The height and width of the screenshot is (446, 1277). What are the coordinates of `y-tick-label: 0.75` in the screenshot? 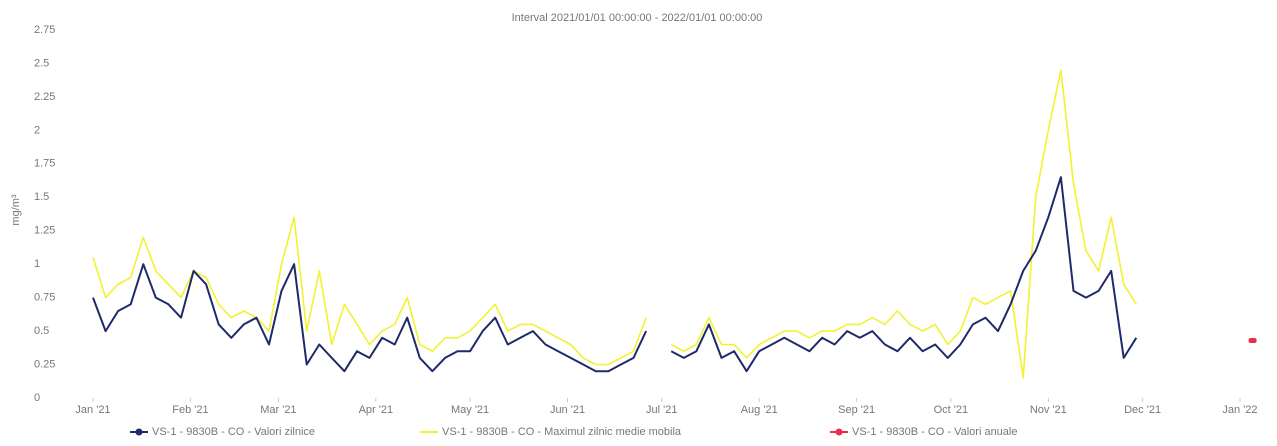 It's located at (44, 298).